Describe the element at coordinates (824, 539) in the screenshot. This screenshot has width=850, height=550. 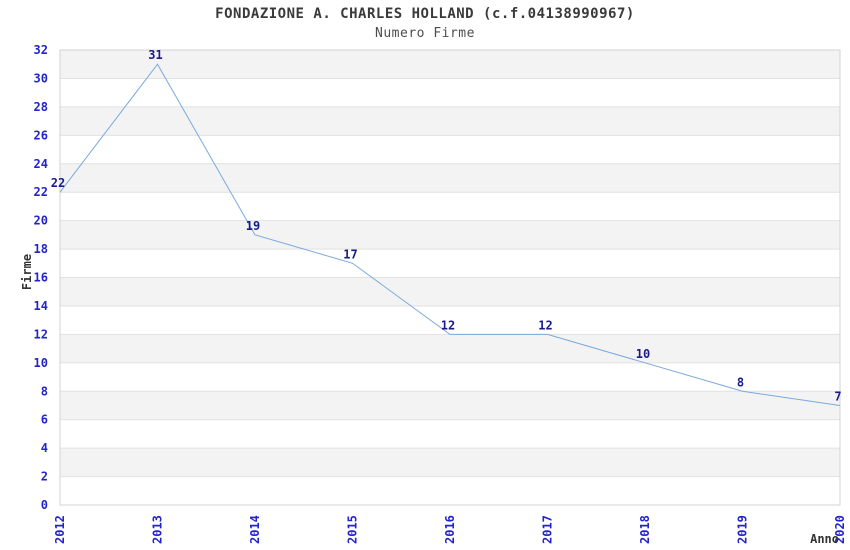
I see `x-axis-title: Anno` at that location.